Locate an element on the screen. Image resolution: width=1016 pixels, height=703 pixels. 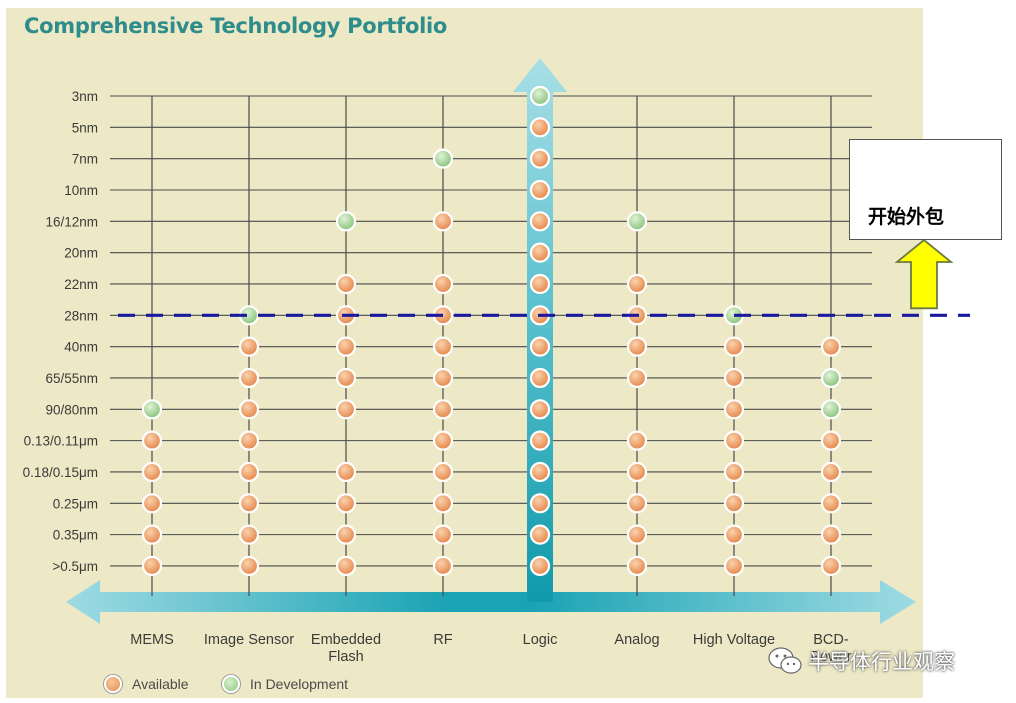
node-label: 5nm is located at coordinates (85, 127).